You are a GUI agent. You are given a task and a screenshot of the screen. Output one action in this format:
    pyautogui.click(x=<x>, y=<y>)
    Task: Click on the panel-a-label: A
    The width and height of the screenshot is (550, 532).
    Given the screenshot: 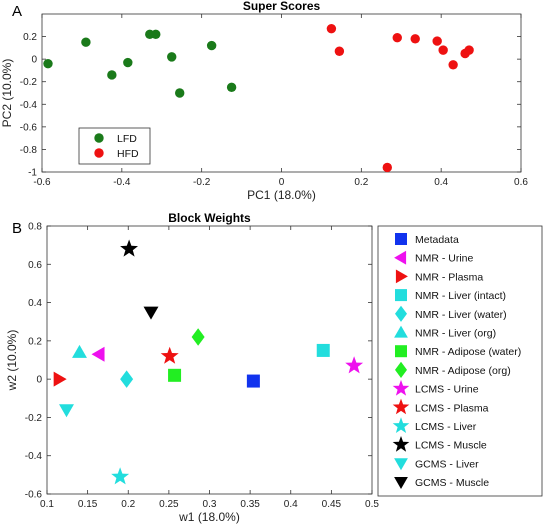 What is the action you would take?
    pyautogui.click(x=17, y=11)
    